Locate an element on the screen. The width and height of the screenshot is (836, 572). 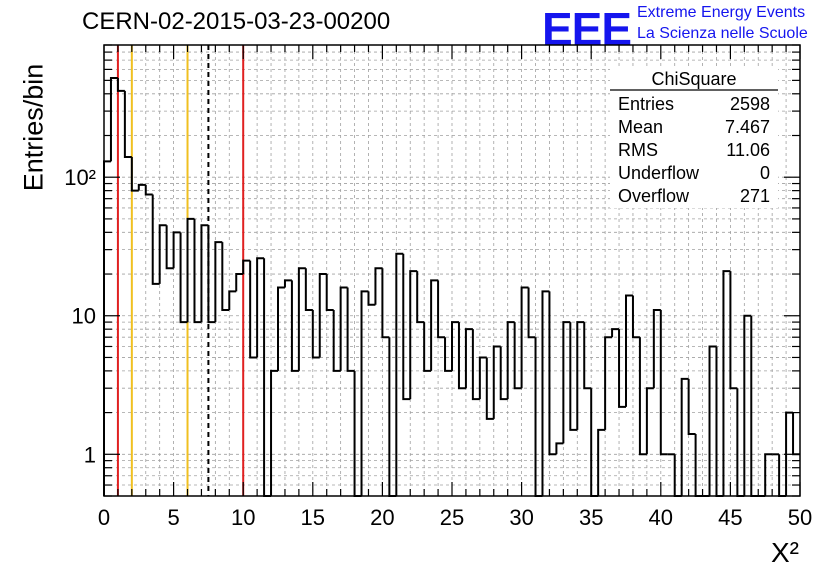
x-tick-label: 35 is located at coordinates (591, 517).